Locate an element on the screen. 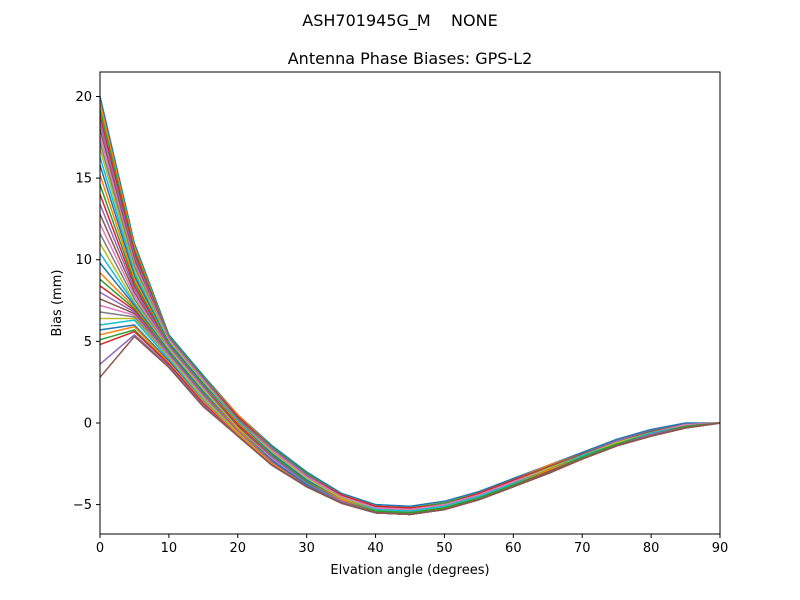 This screenshot has height=600, width=800. y-axis-label: Bias (mm) is located at coordinates (57, 303).